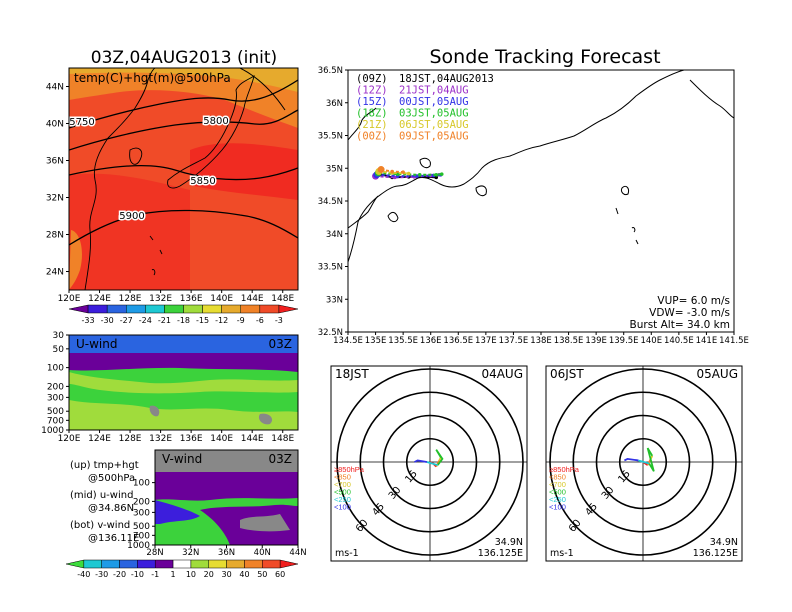  I want to click on contour-label-5800: 5800, so click(215, 121).